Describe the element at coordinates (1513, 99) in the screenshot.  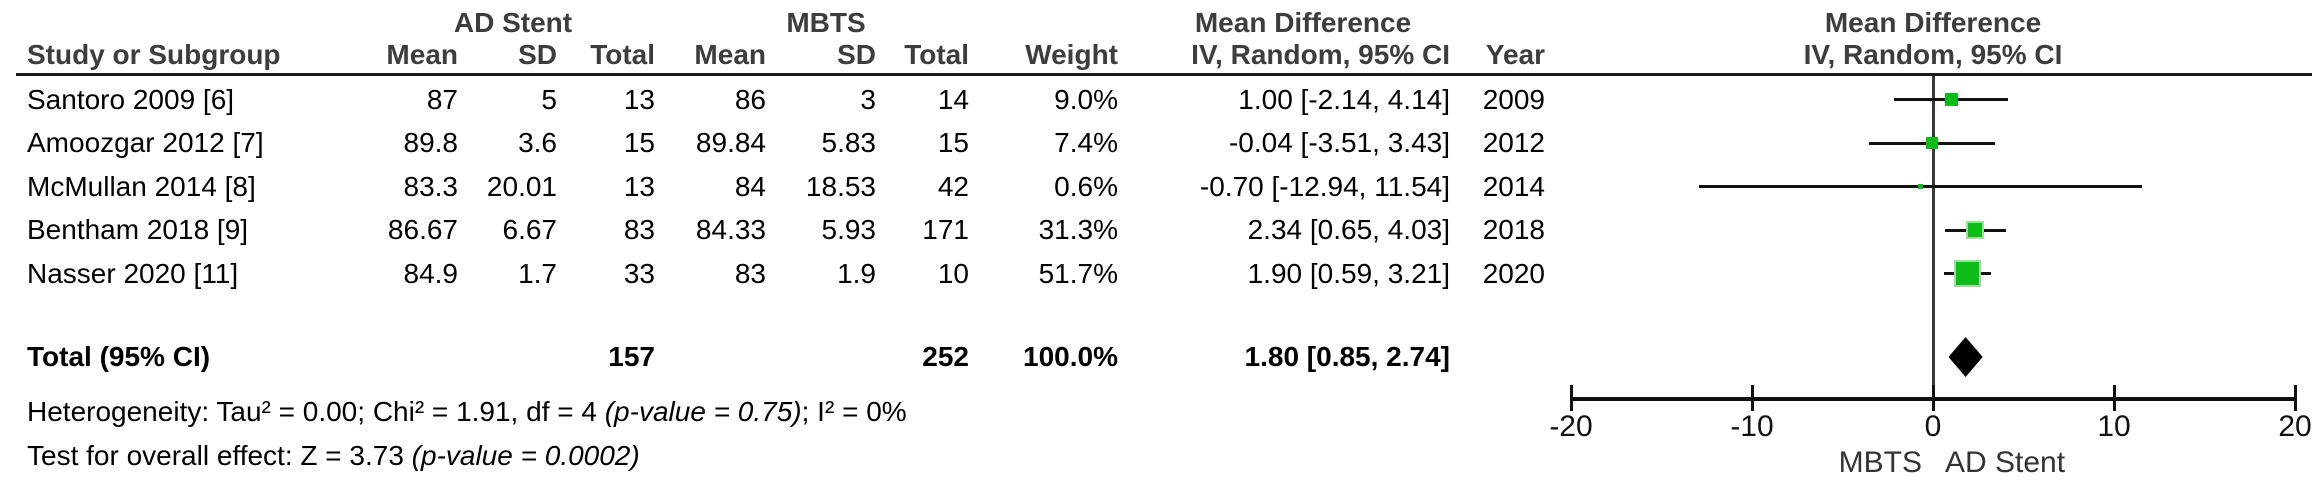
I see `cell-year: 2009` at that location.